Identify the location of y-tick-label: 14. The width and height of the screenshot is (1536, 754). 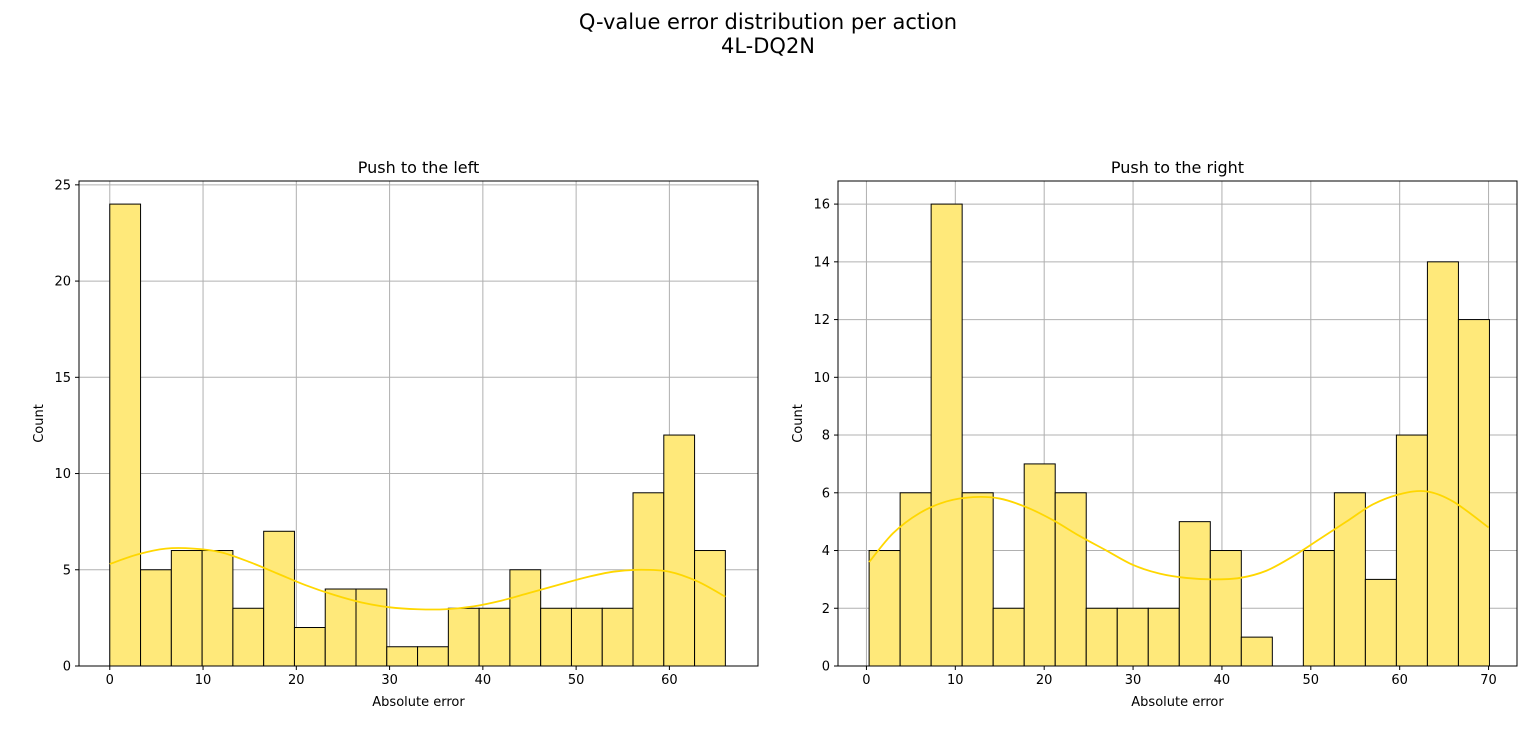
(821, 262).